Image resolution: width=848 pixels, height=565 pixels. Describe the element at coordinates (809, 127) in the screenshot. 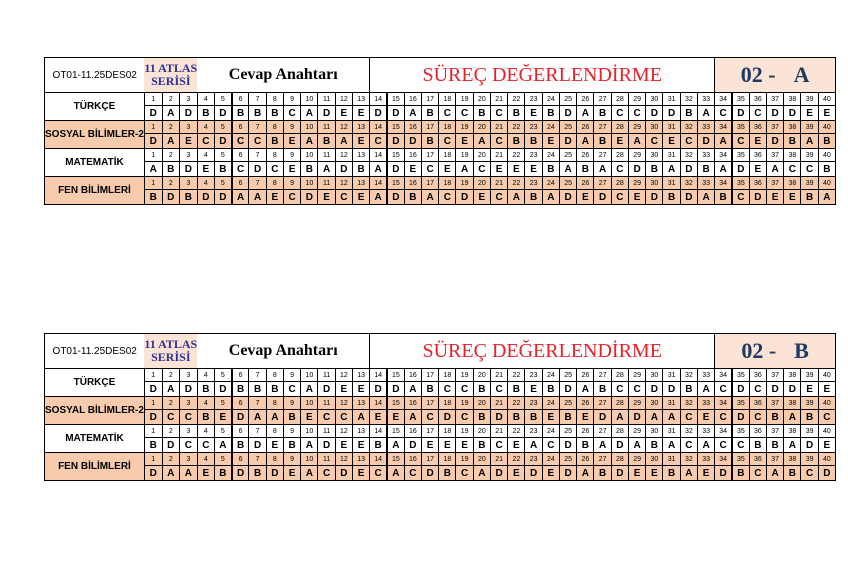

I see `question-number: 39` at that location.